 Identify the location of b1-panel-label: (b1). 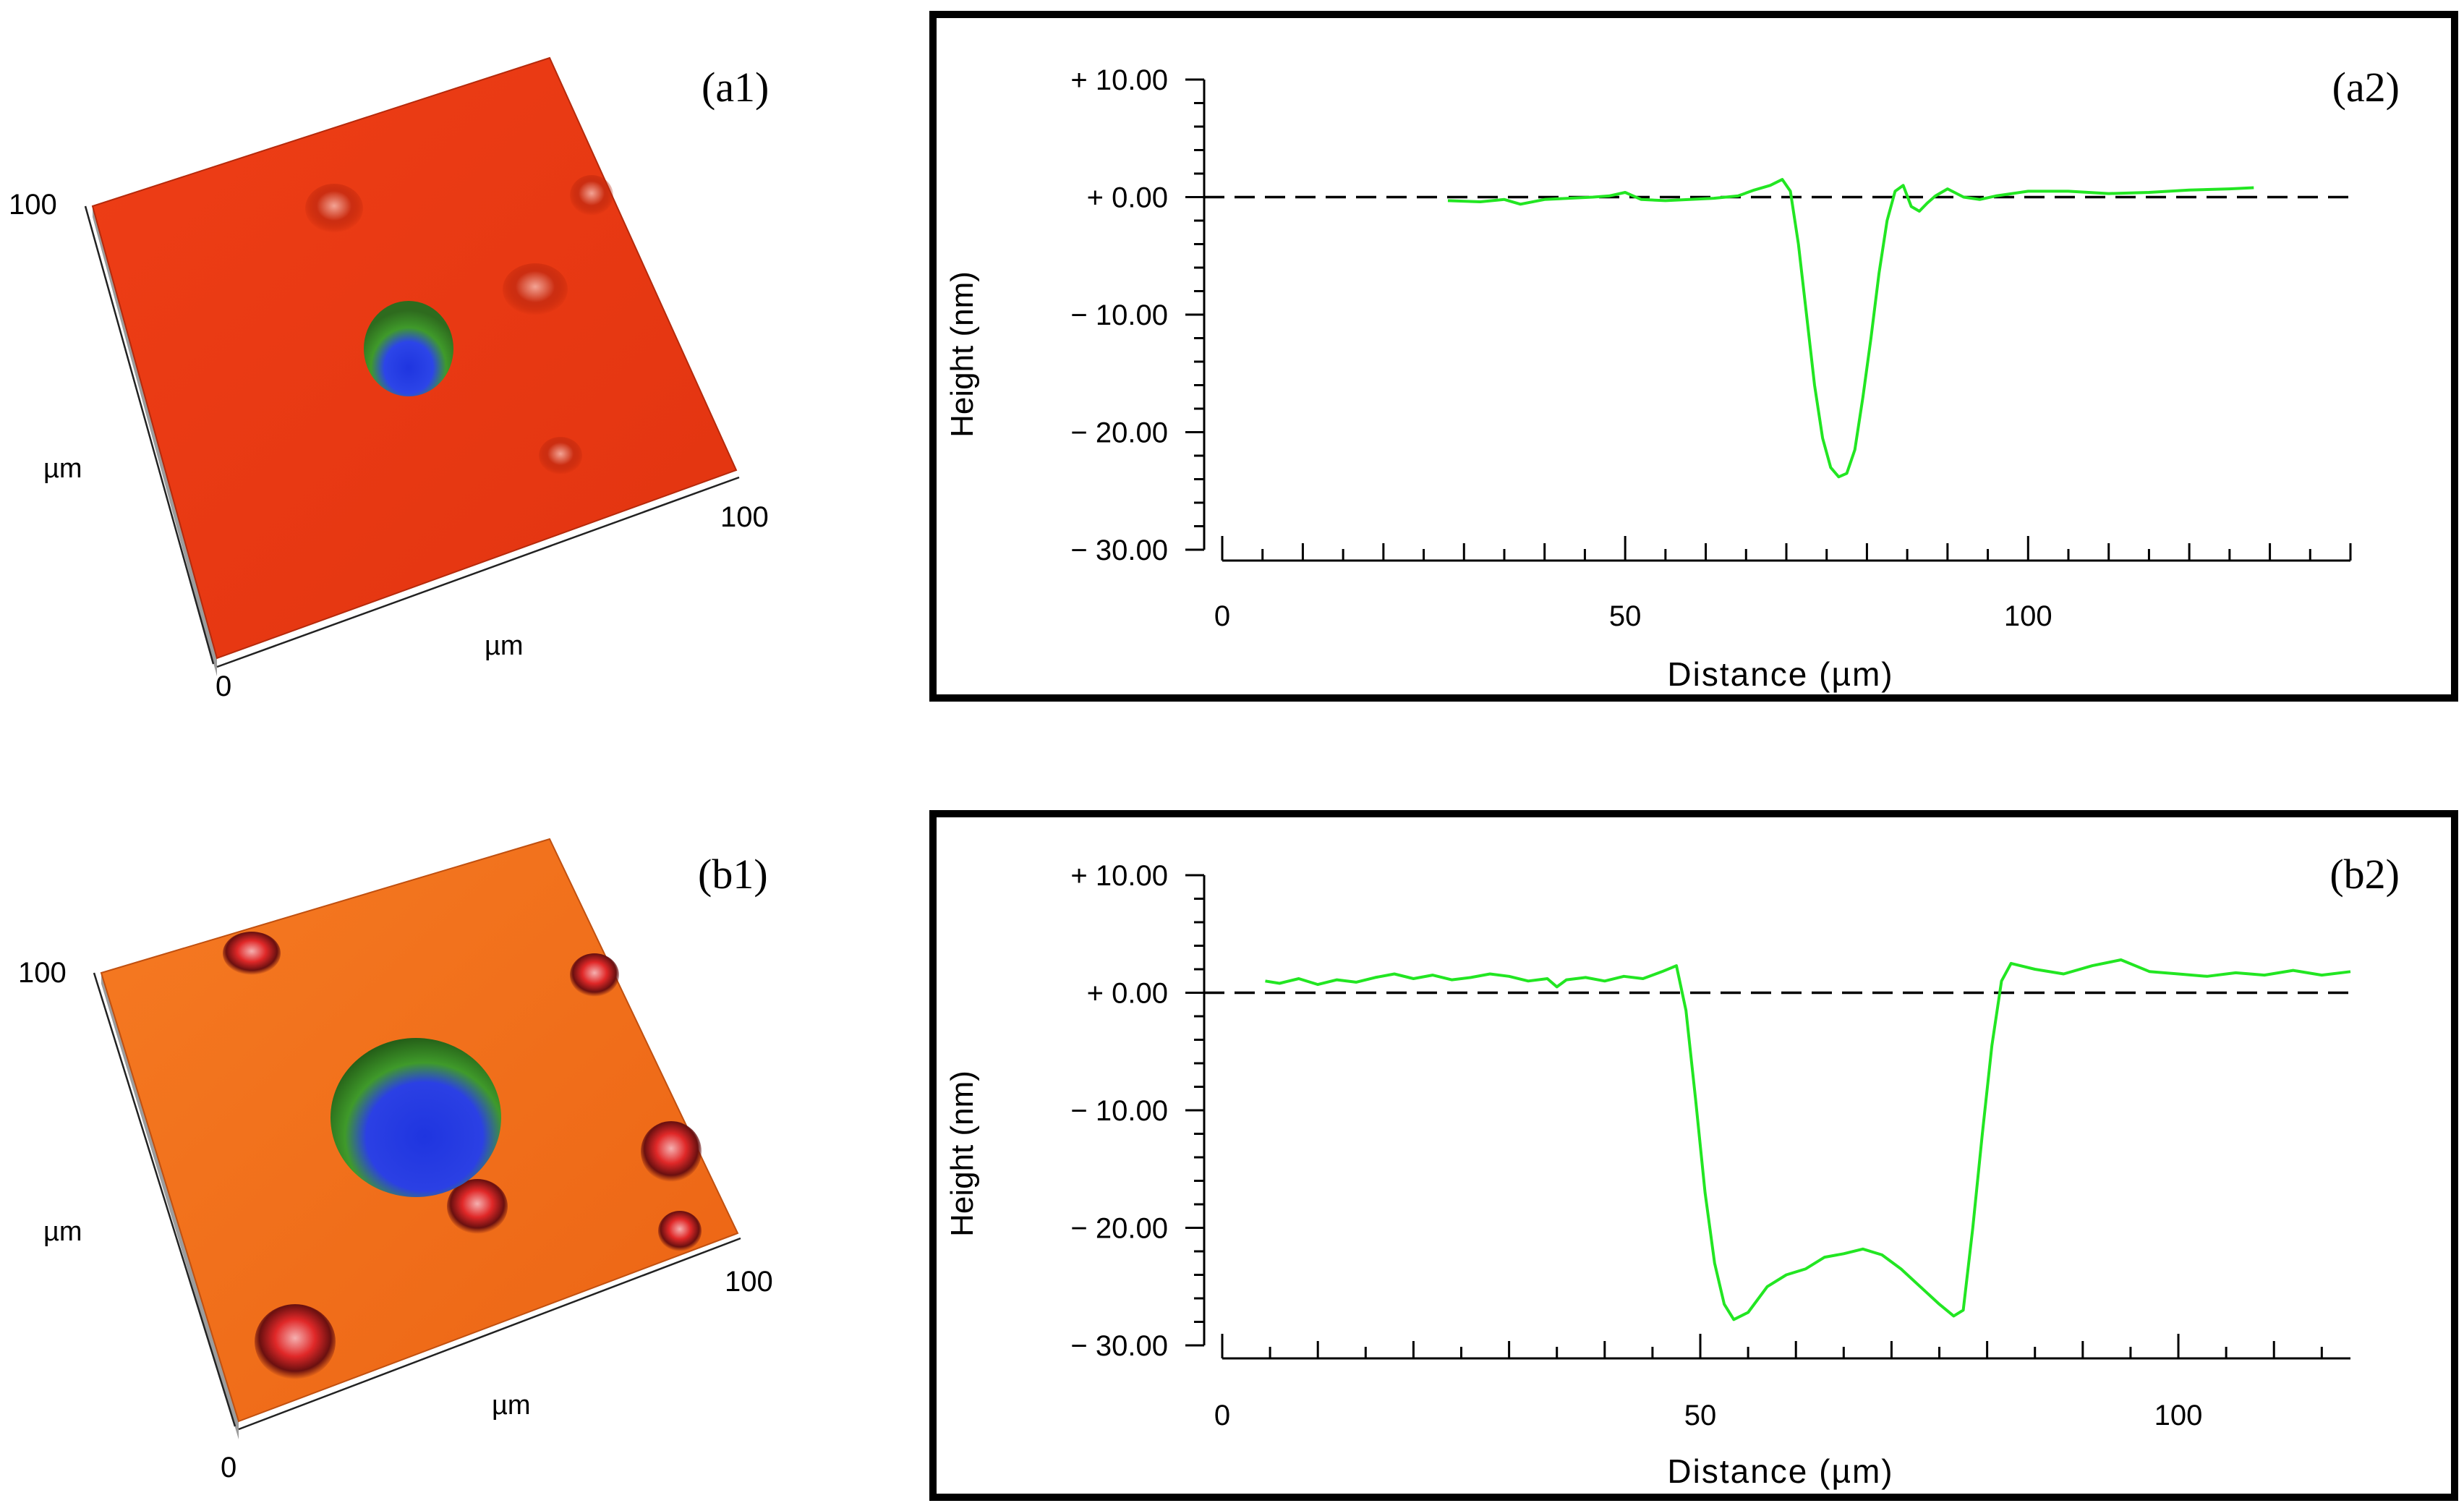
(733, 875).